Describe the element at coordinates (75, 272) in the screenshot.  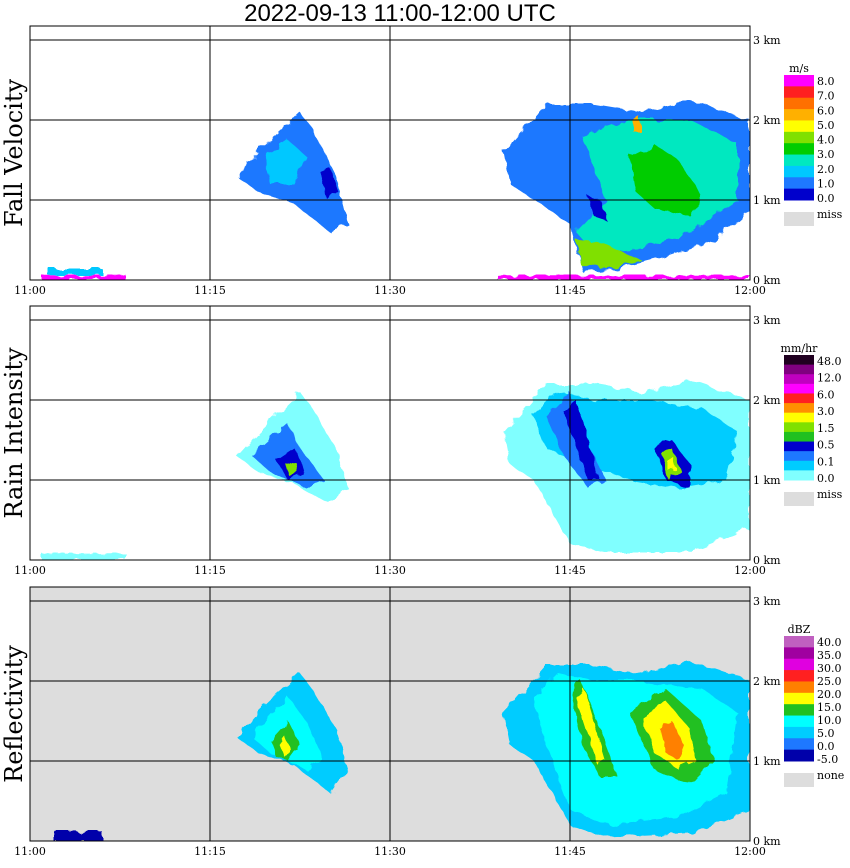
I see `surface-cyan` at that location.